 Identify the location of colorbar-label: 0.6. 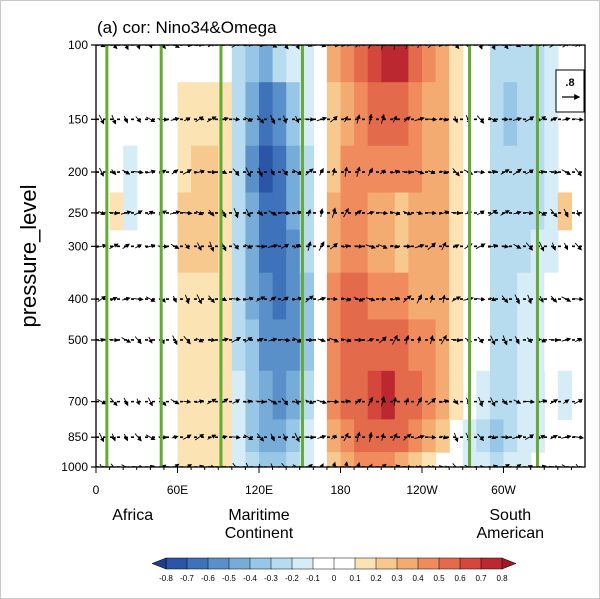
(460, 578).